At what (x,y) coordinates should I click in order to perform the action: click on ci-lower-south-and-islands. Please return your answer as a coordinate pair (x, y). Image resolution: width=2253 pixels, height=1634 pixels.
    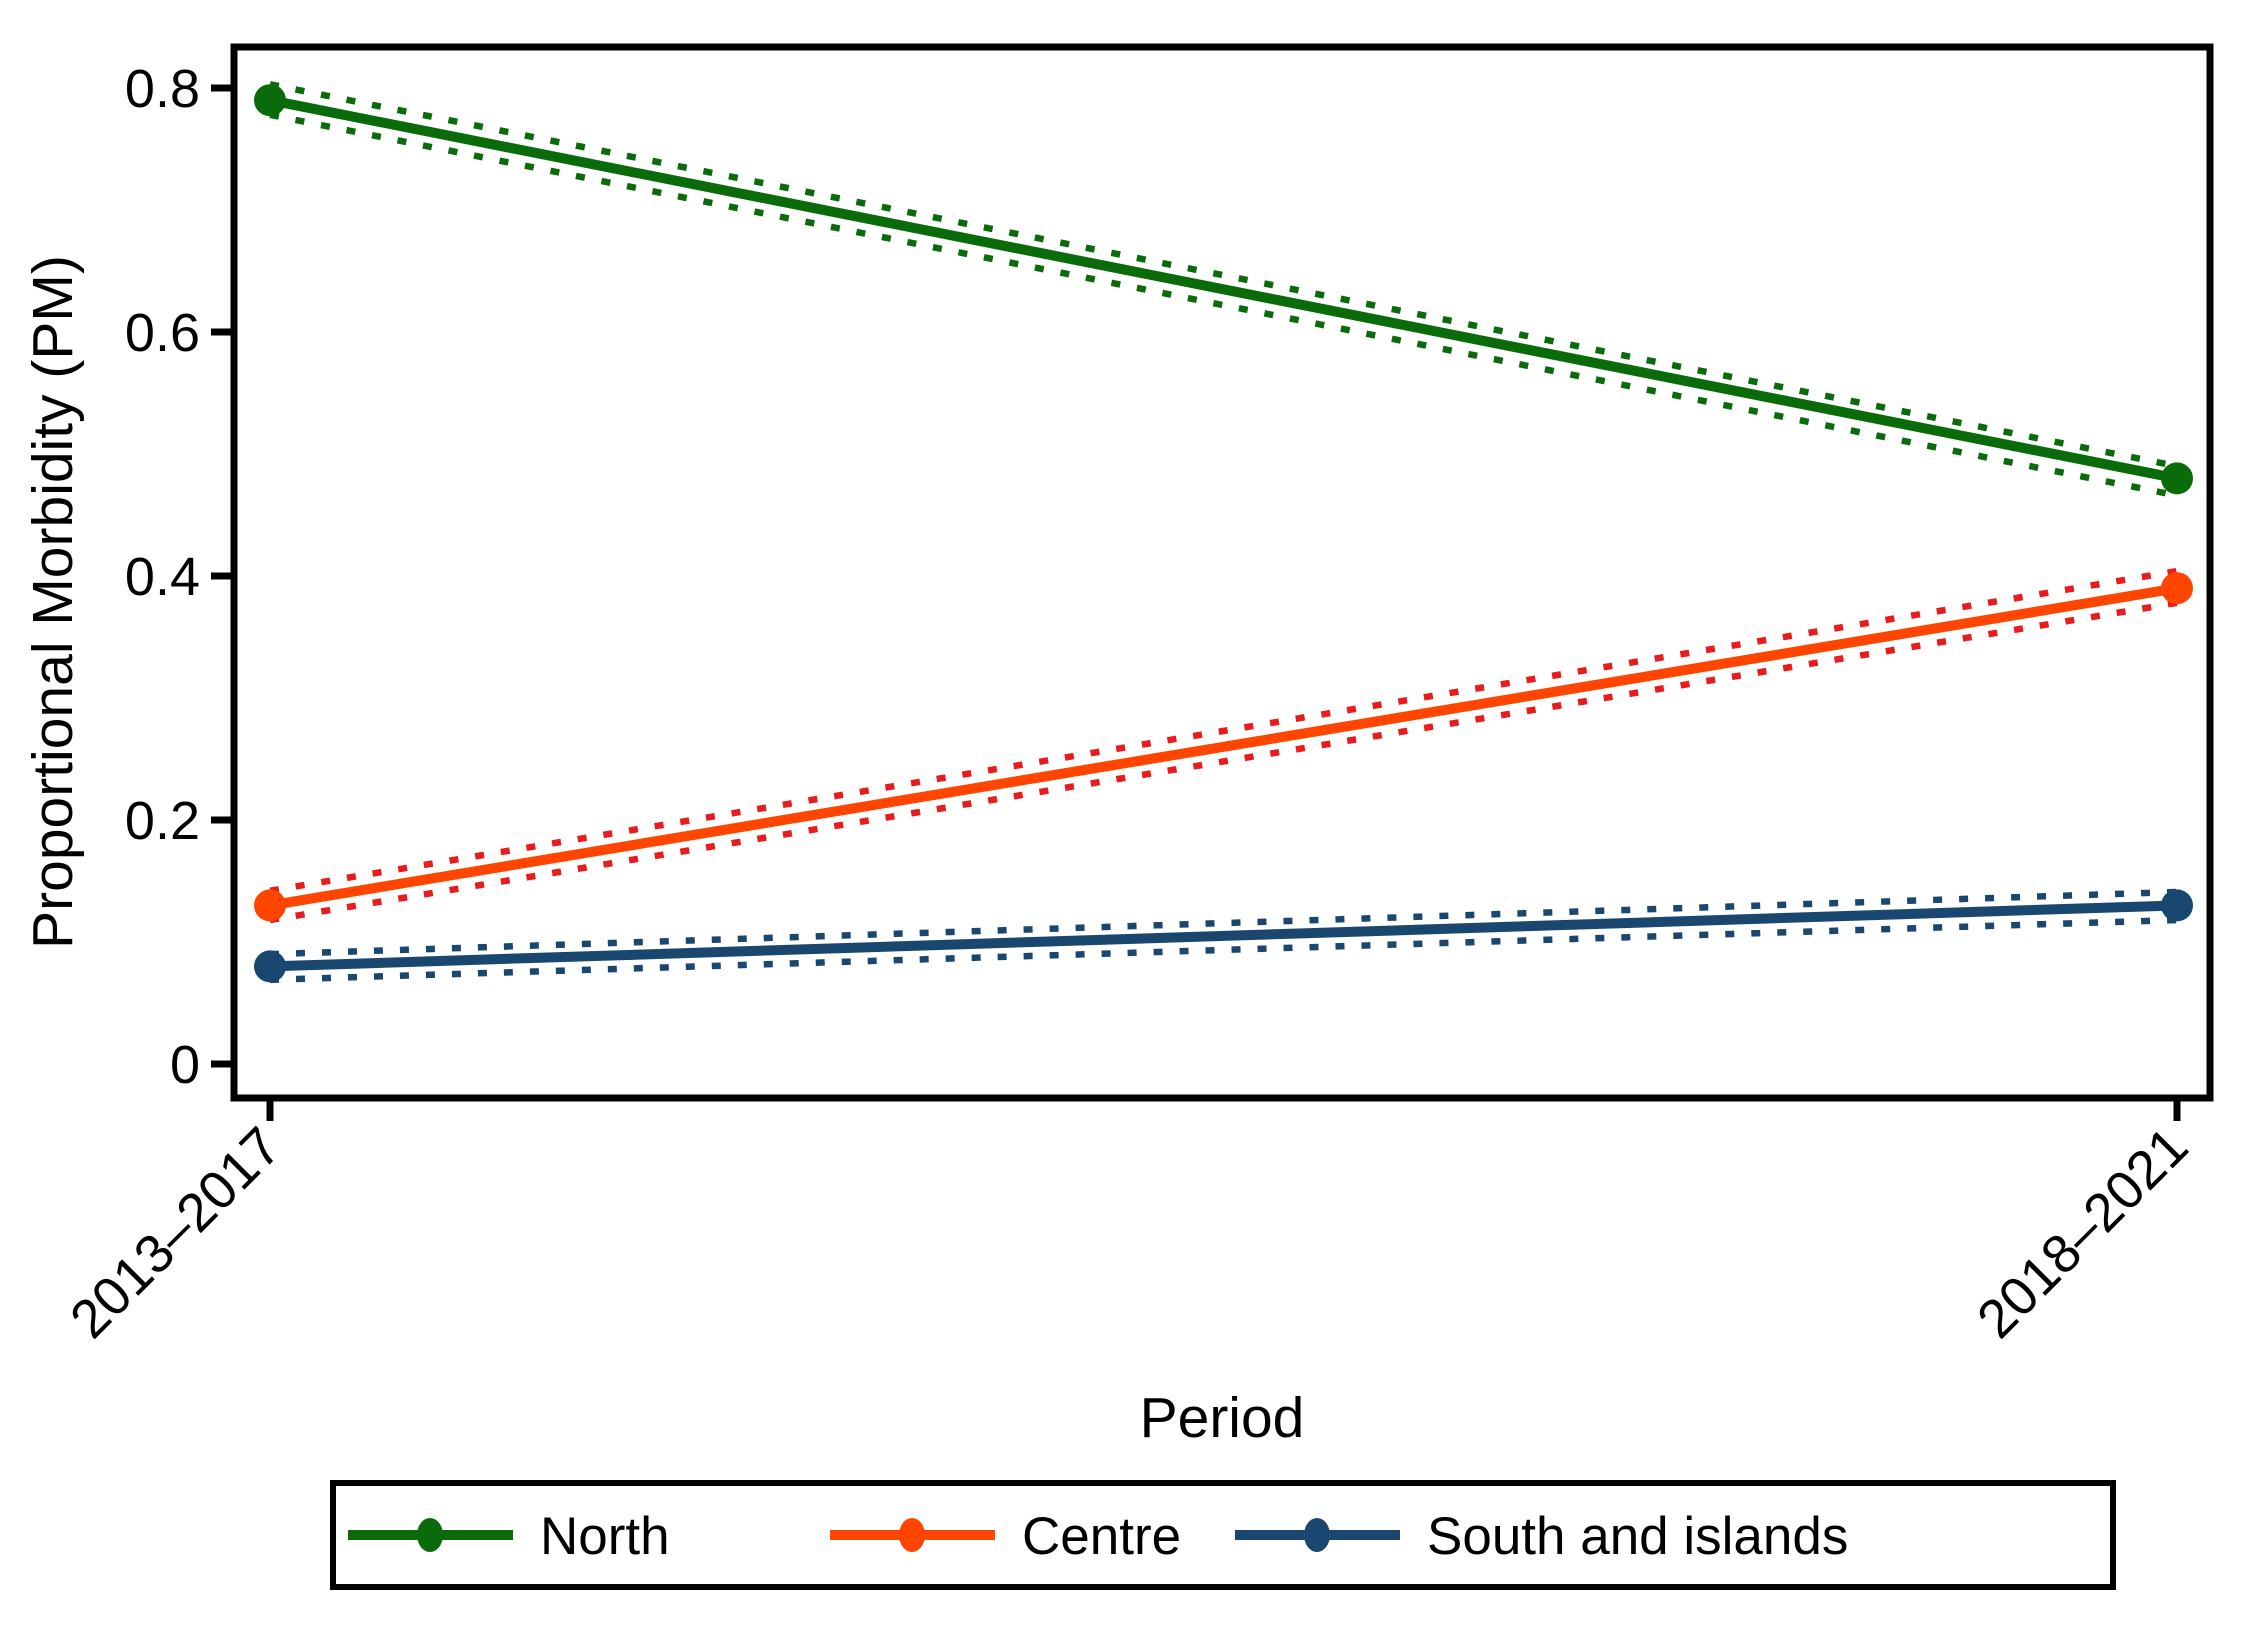
    Looking at the image, I should click on (1223, 950).